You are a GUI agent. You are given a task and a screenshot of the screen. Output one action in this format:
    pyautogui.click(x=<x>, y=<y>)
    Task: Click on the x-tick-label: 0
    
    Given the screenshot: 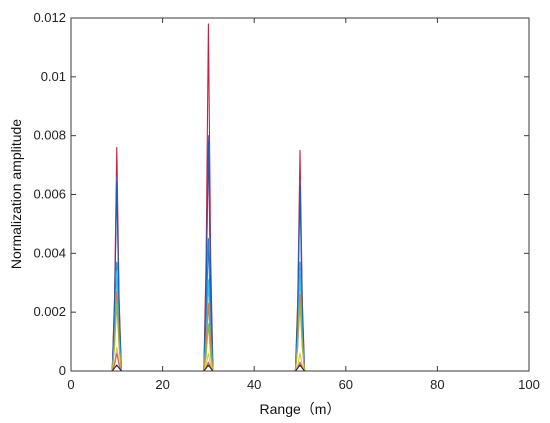 What is the action you would take?
    pyautogui.click(x=70, y=384)
    